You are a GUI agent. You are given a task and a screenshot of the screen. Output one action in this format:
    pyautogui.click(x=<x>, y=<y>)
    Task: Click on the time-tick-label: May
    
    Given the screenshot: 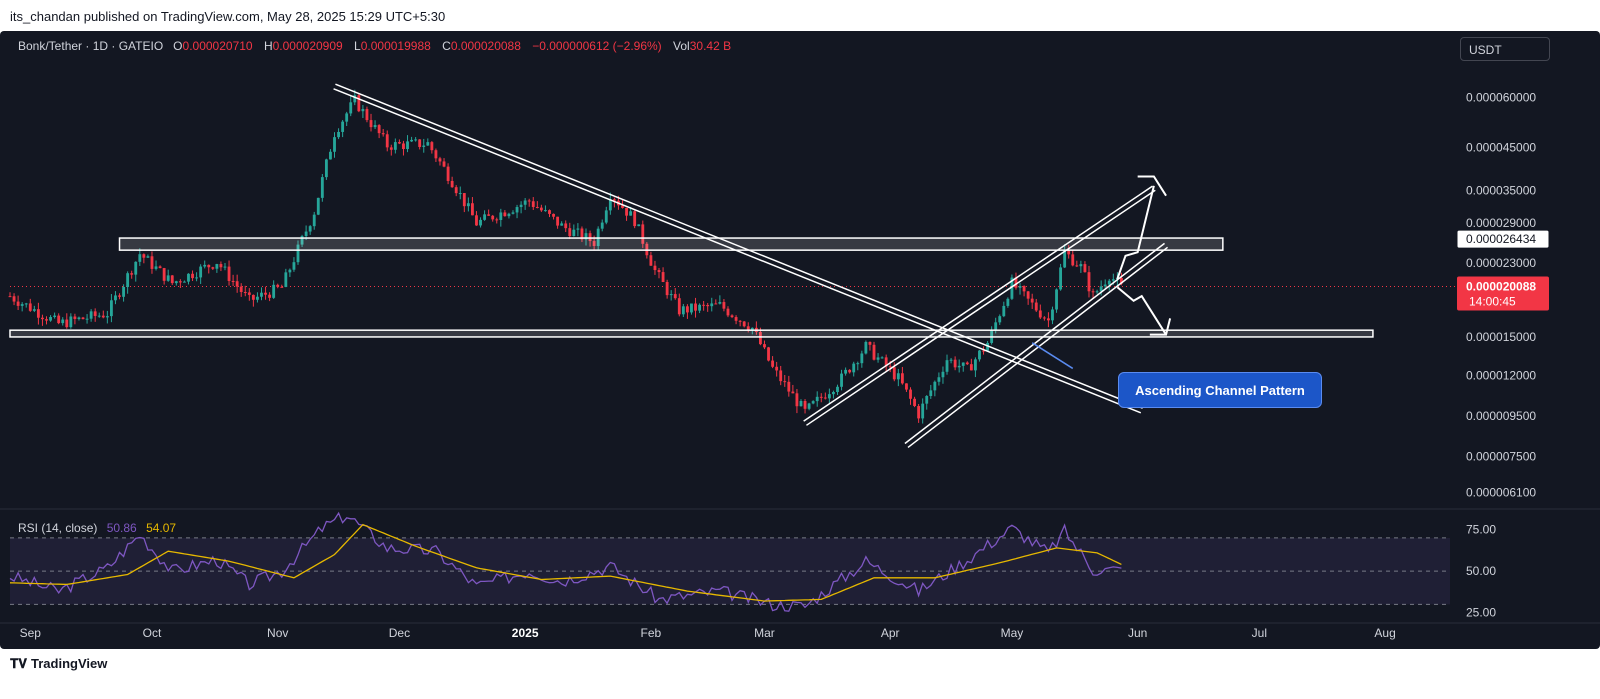 What is the action you would take?
    pyautogui.click(x=1012, y=633)
    